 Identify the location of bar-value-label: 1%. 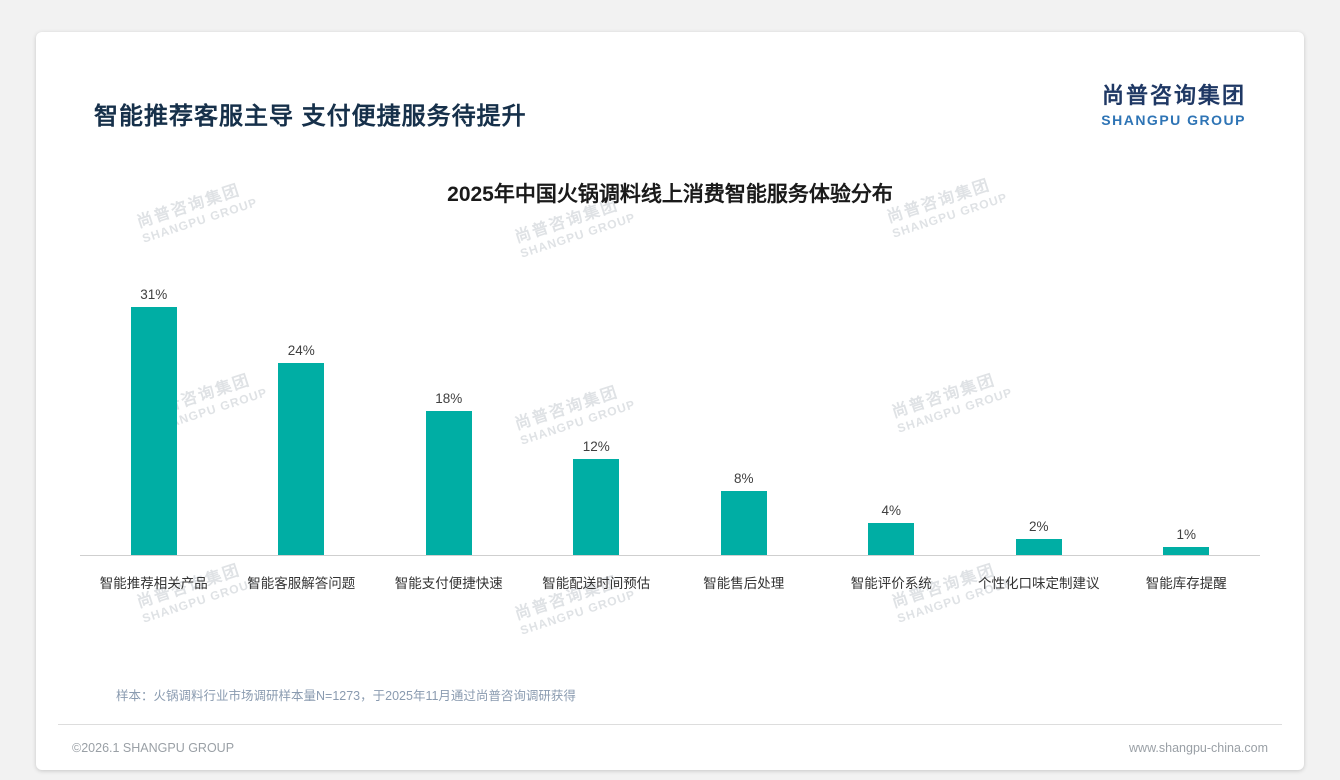
(1186, 534).